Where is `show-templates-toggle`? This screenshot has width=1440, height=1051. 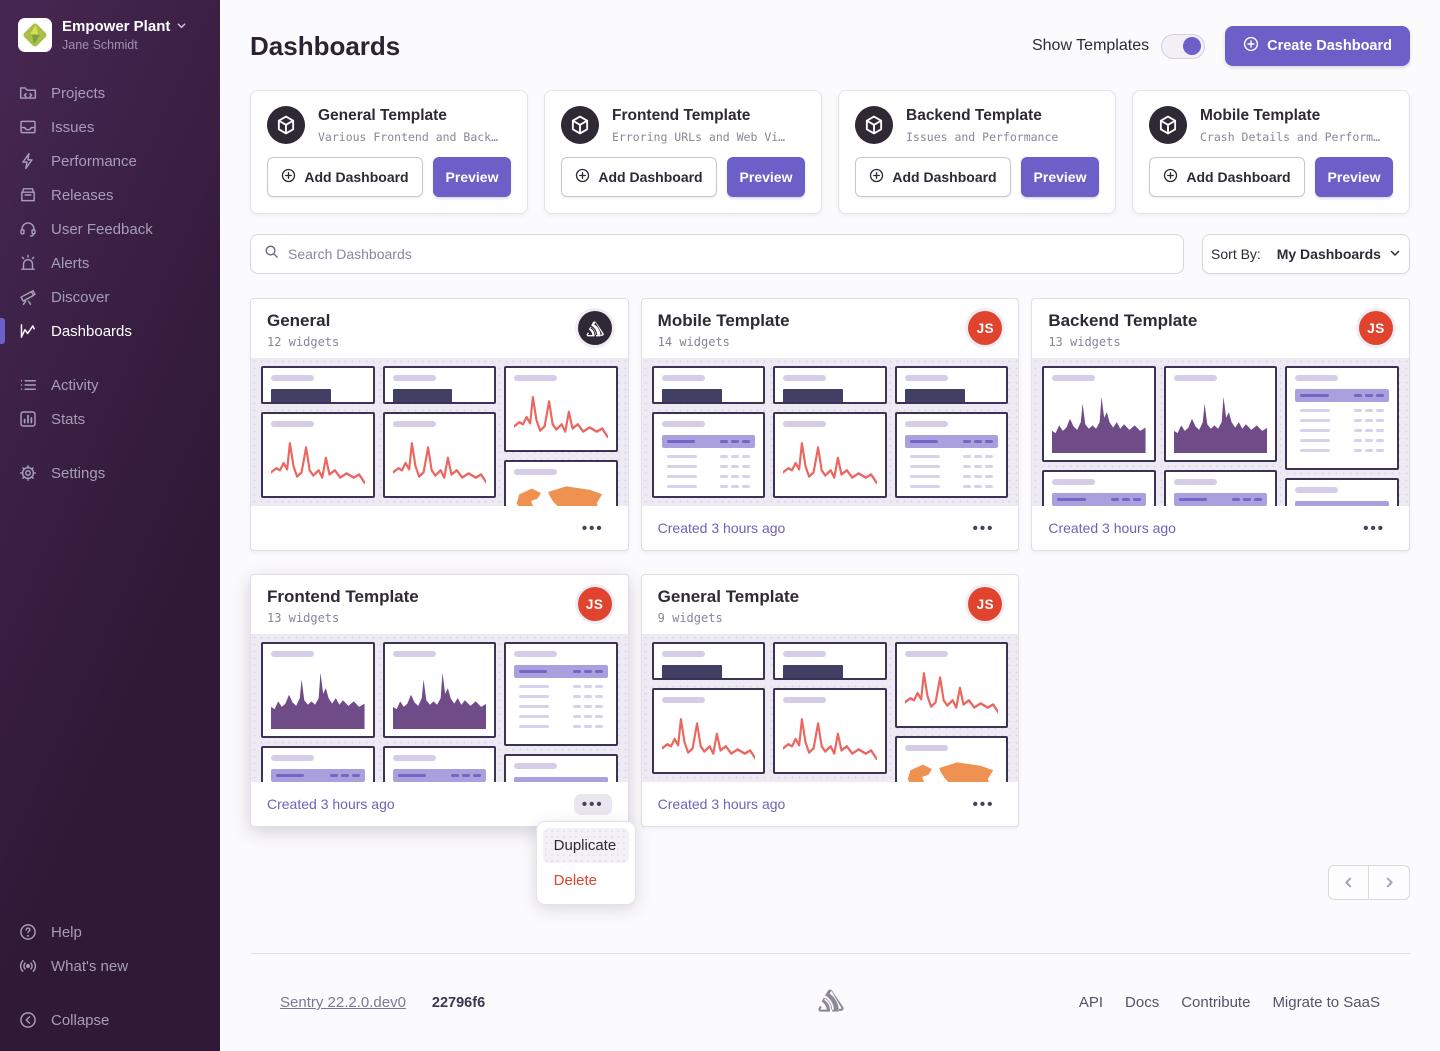
show-templates-toggle is located at coordinates (1183, 46).